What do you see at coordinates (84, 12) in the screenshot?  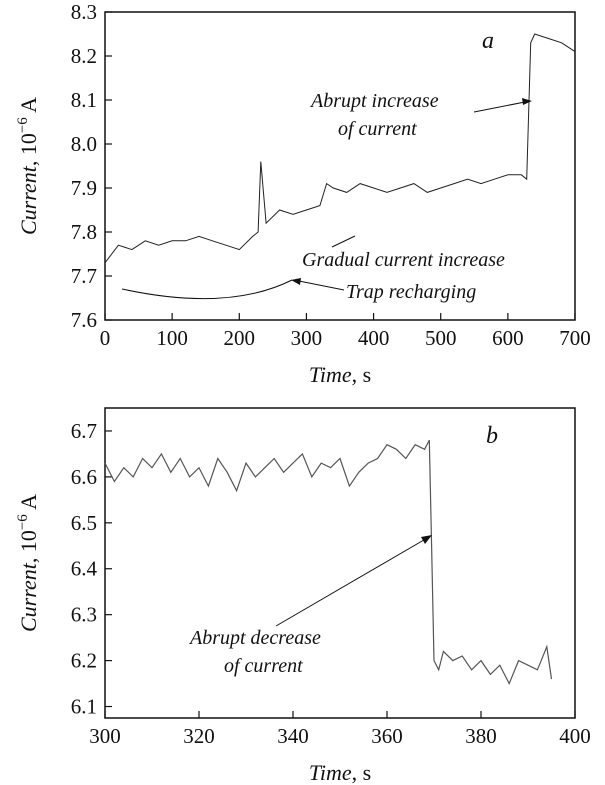 I see `y-tick-label: 8.3` at bounding box center [84, 12].